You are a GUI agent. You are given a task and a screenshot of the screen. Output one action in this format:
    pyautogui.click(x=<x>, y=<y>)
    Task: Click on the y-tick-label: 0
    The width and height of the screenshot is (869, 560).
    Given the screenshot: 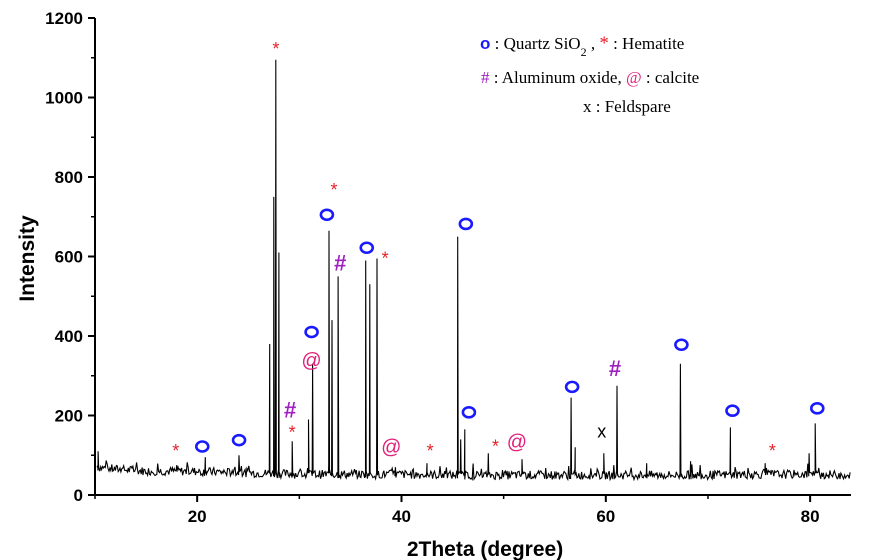 What is the action you would take?
    pyautogui.click(x=78, y=495)
    